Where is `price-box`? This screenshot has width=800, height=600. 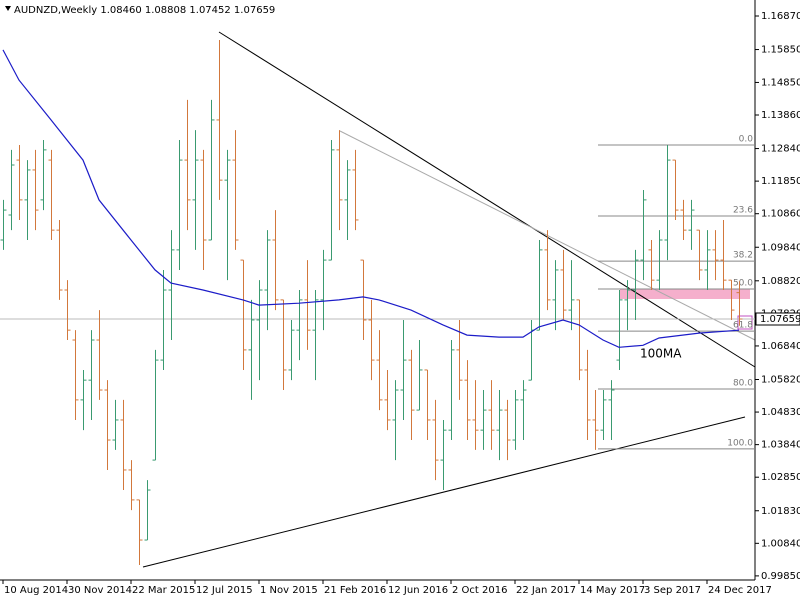
price-box is located at coordinates (777, 319).